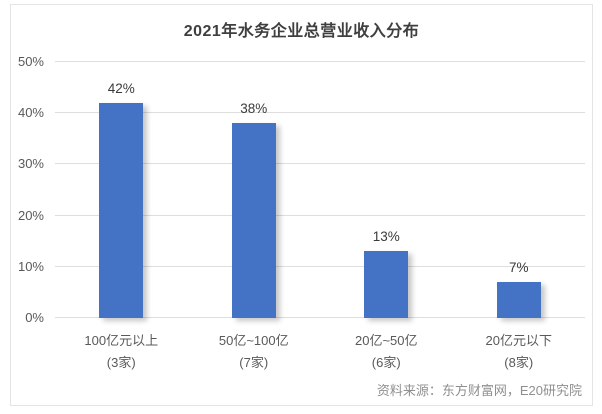 This screenshot has width=602, height=414. Describe the element at coordinates (519, 352) in the screenshot. I see `x-axis-category-label: 20亿元以下 (8家)` at that location.